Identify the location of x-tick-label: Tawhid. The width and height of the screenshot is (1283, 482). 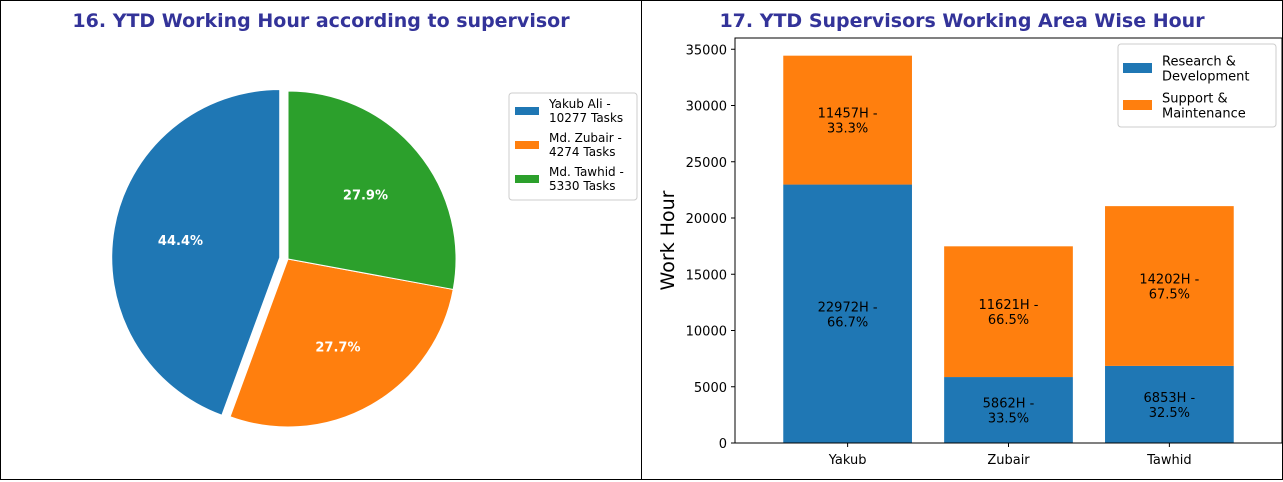
(1169, 460).